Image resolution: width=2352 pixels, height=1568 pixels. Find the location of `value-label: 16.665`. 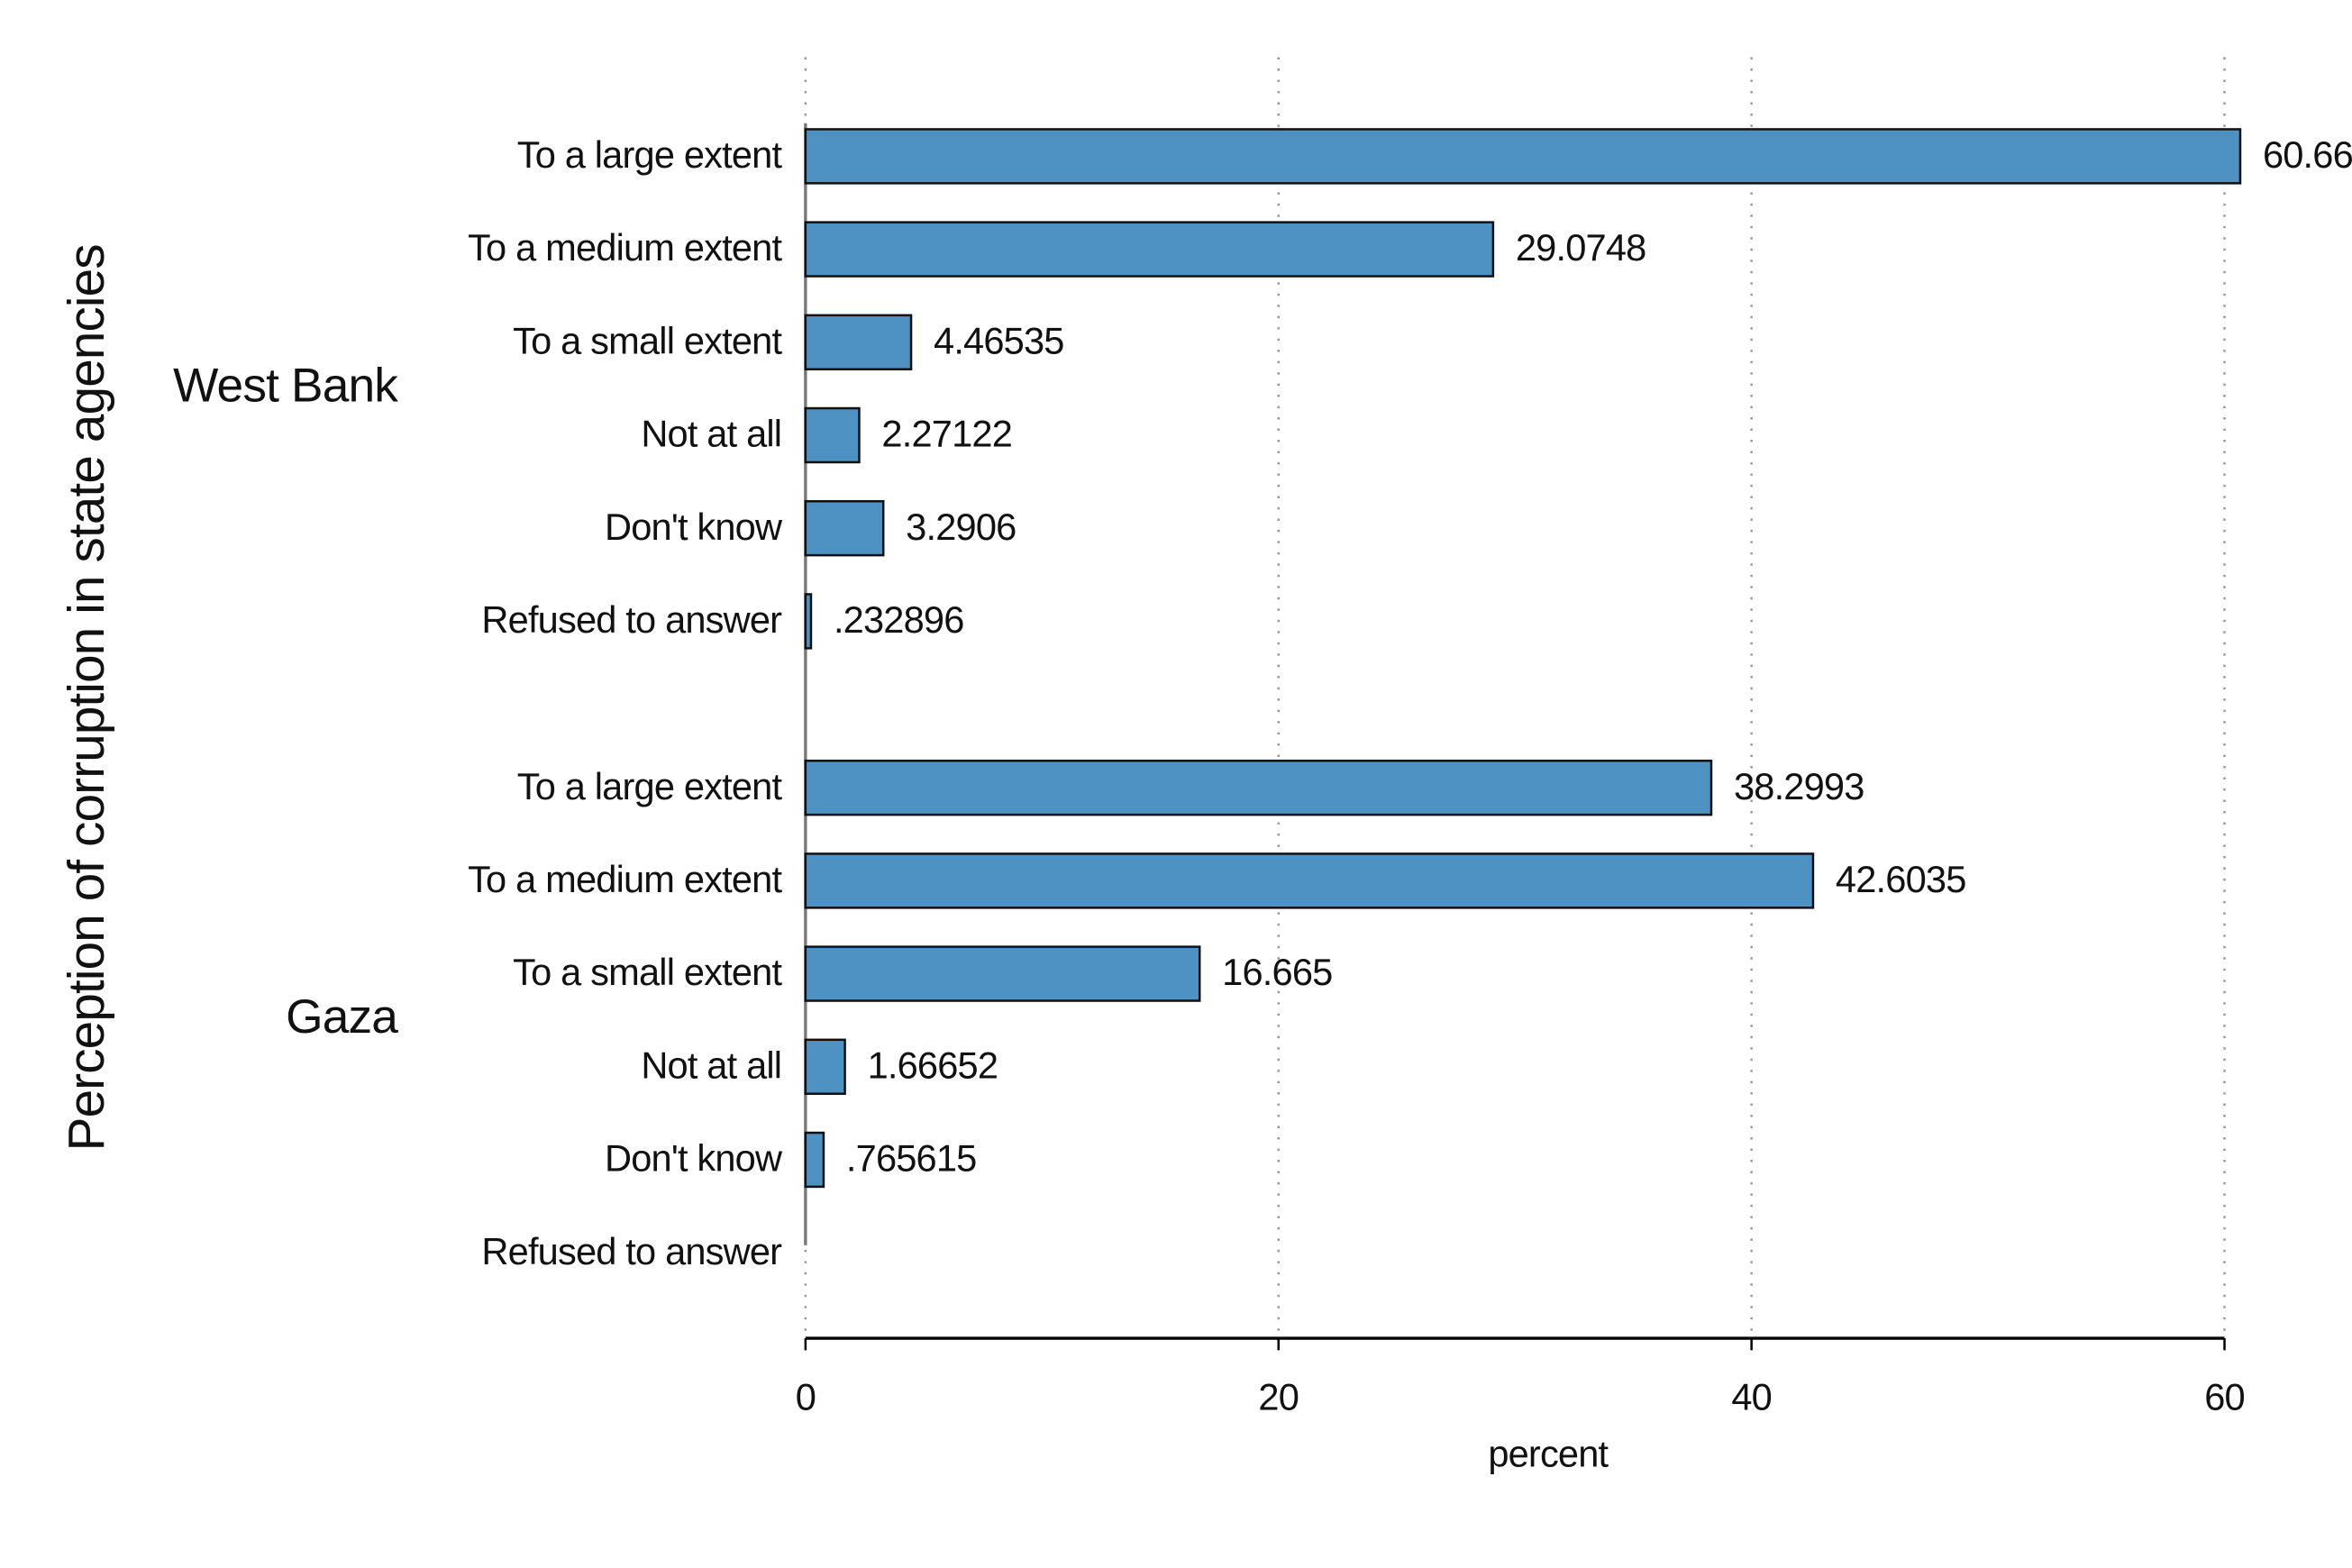

value-label: 16.665 is located at coordinates (1277, 972).